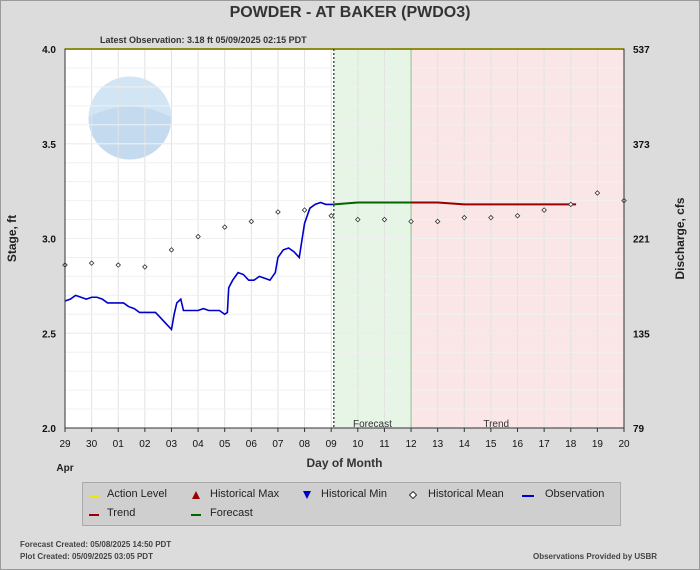 This screenshot has width=700, height=570. I want to click on y2-tick-label: 221, so click(641, 240).